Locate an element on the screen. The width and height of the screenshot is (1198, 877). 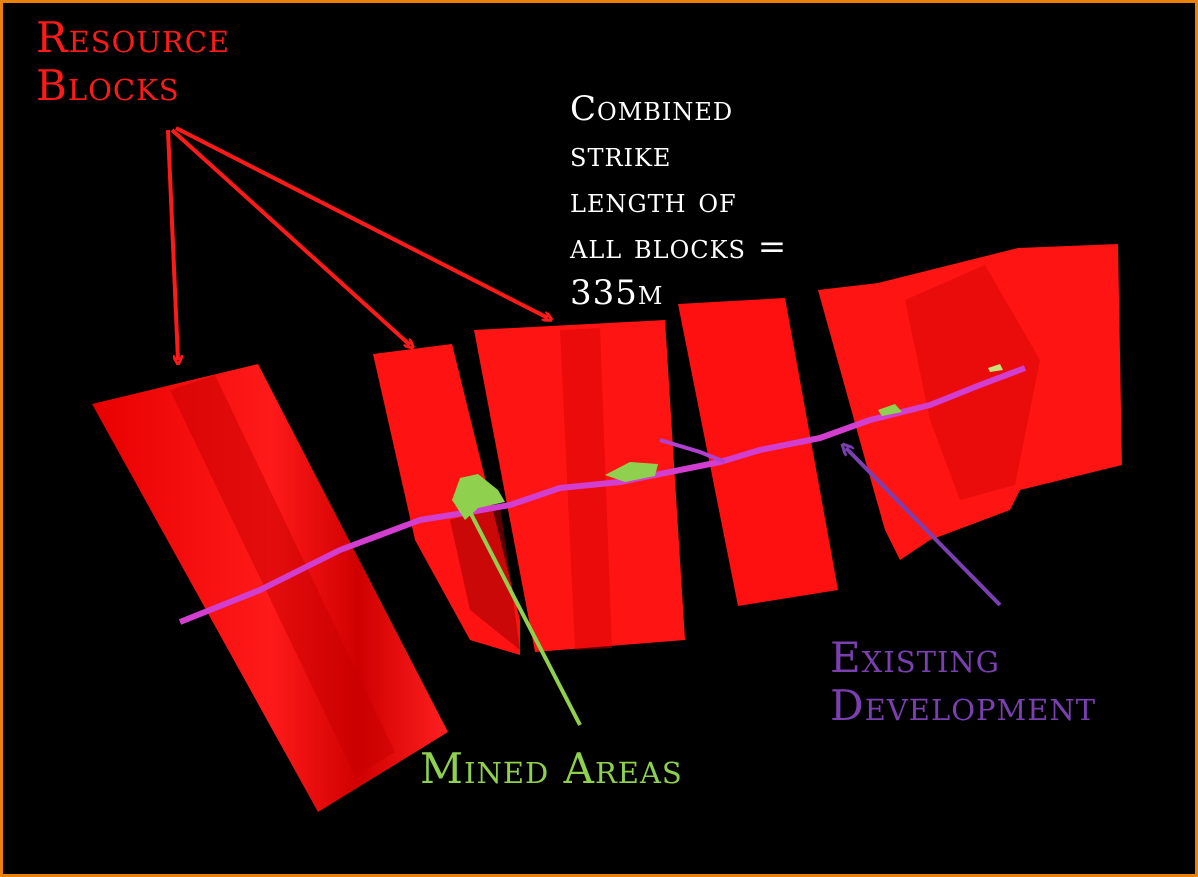
strike-length-line-1: Combined is located at coordinates (652, 109).